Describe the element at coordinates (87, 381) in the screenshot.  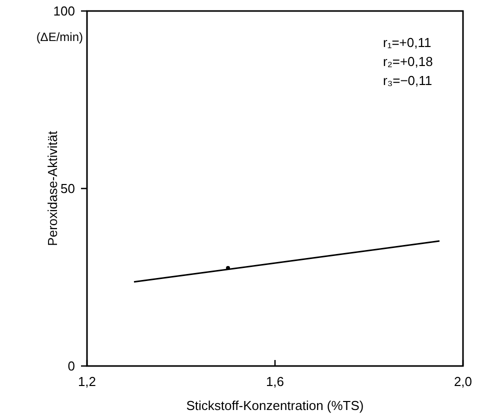
I see `x-tick-label: 1,2` at that location.